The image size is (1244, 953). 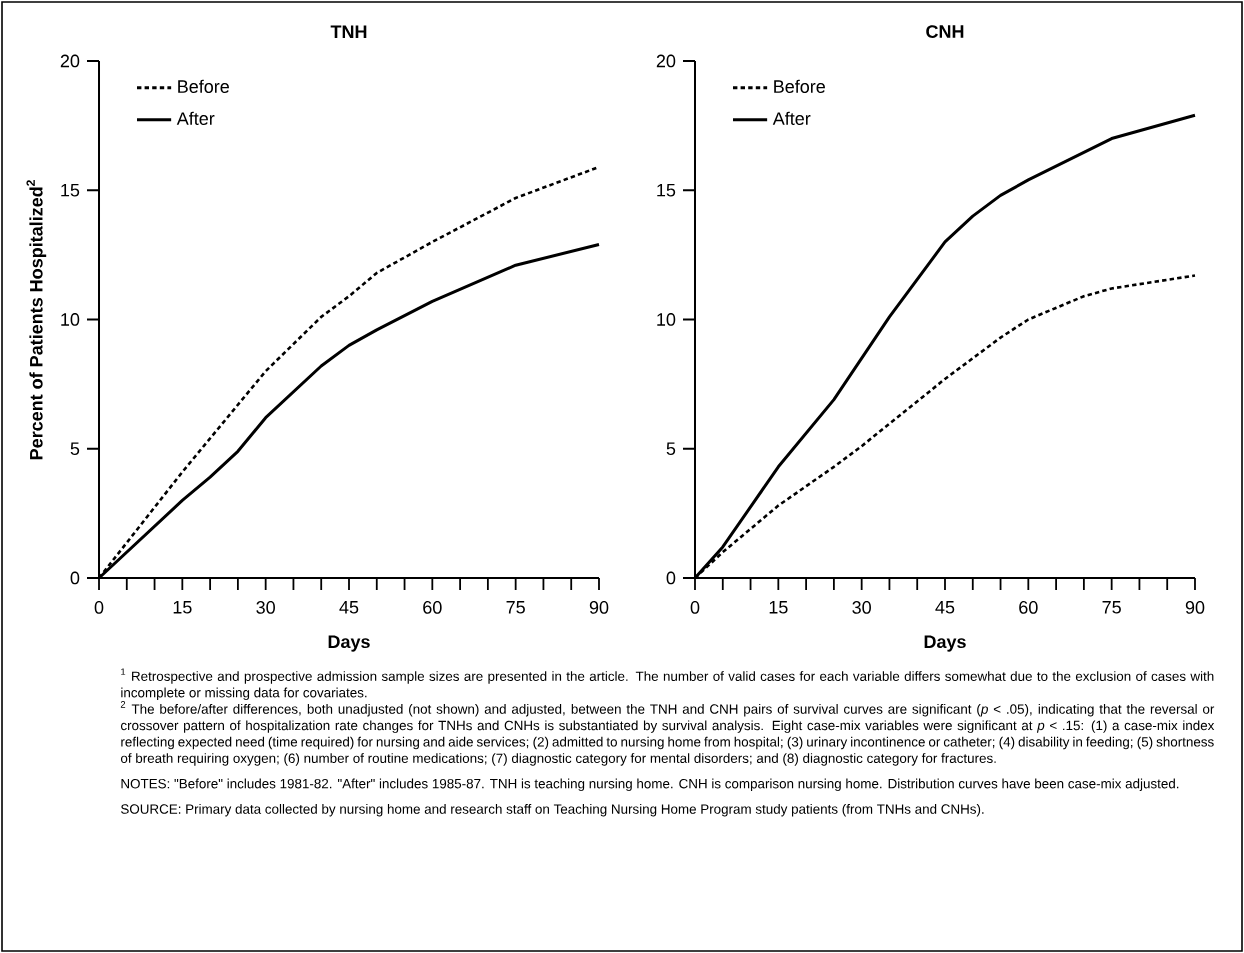 What do you see at coordinates (945, 31) in the screenshot?
I see `chart-title: CNH` at bounding box center [945, 31].